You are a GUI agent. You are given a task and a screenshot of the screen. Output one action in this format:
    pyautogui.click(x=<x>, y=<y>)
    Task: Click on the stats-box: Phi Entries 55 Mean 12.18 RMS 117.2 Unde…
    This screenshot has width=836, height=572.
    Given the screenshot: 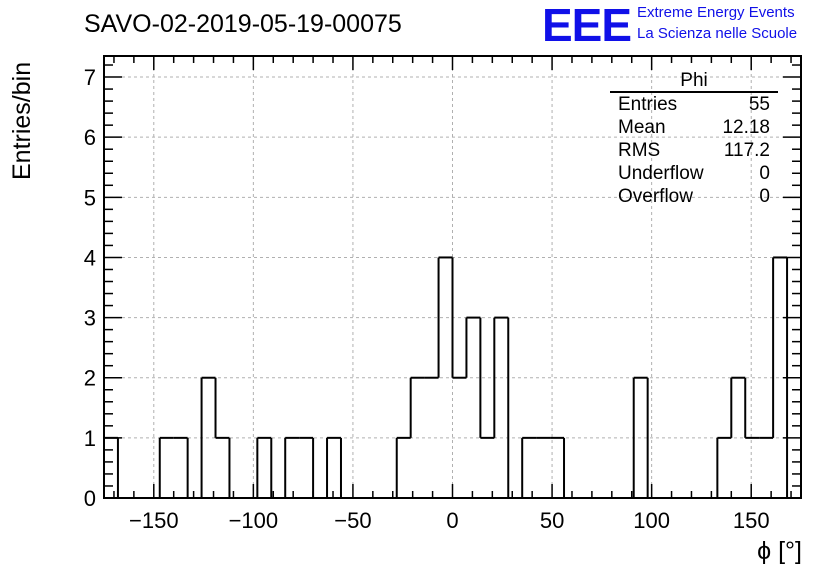 What is the action you would take?
    pyautogui.click(x=694, y=139)
    